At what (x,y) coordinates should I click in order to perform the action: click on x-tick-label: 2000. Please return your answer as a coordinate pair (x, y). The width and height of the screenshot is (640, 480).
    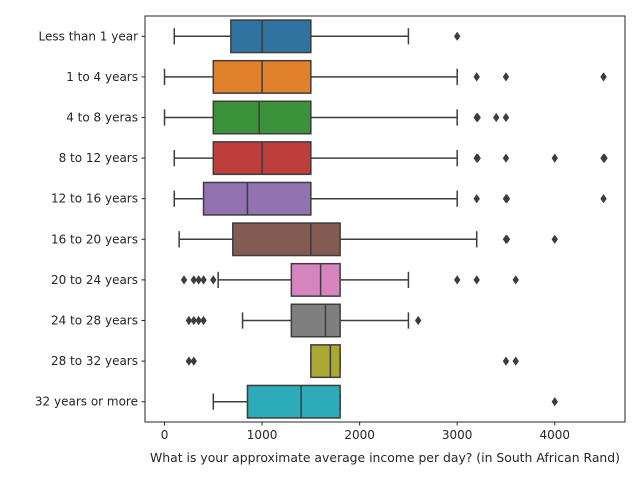
    Looking at the image, I should click on (359, 435).